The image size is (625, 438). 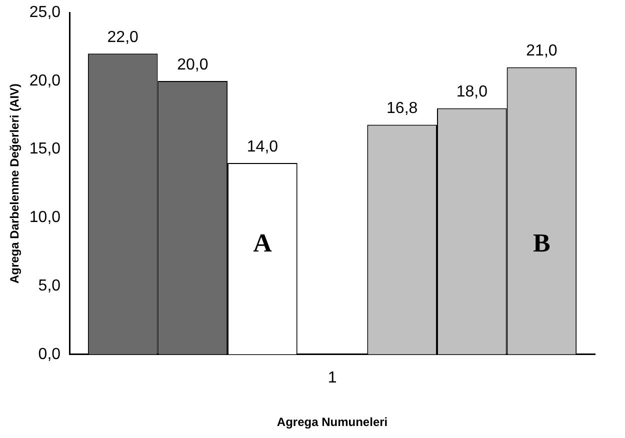 I want to click on annotation: B, so click(x=541, y=243).